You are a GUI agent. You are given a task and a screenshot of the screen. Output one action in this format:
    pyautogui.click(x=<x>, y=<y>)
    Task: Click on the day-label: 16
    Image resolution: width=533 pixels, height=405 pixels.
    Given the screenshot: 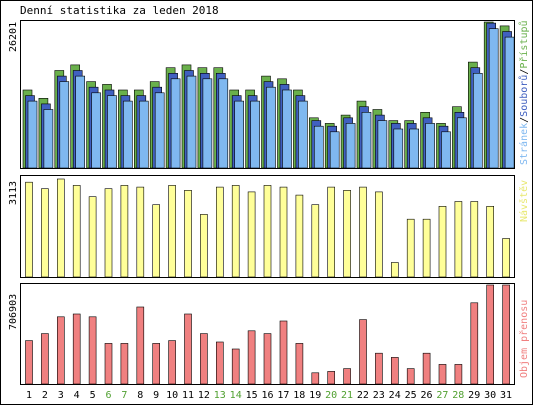 What is the action you would take?
    pyautogui.click(x=267, y=395)
    